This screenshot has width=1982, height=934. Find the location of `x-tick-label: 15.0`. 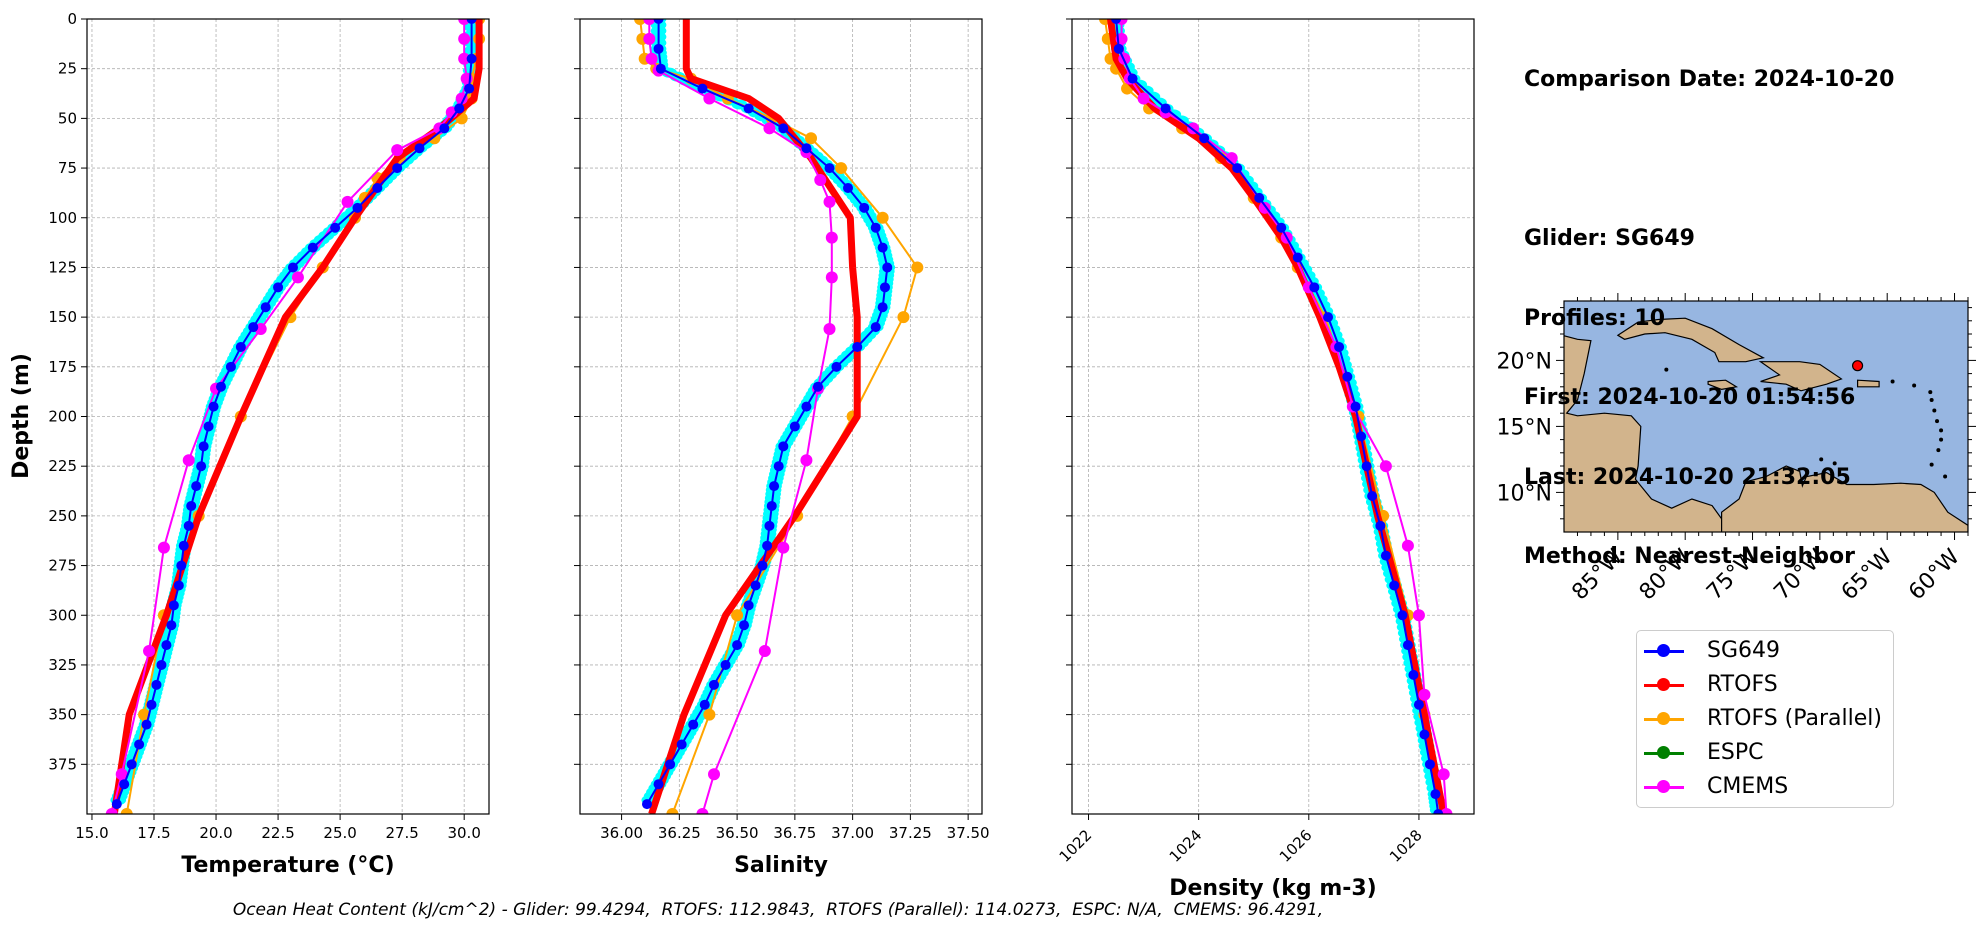

x-tick-label: 15.0 is located at coordinates (91, 833).